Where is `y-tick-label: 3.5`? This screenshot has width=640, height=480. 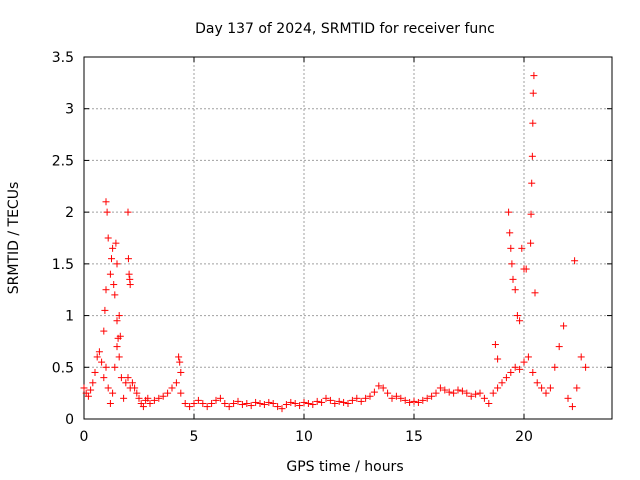
y-tick-label: 3.5 is located at coordinates (63, 58).